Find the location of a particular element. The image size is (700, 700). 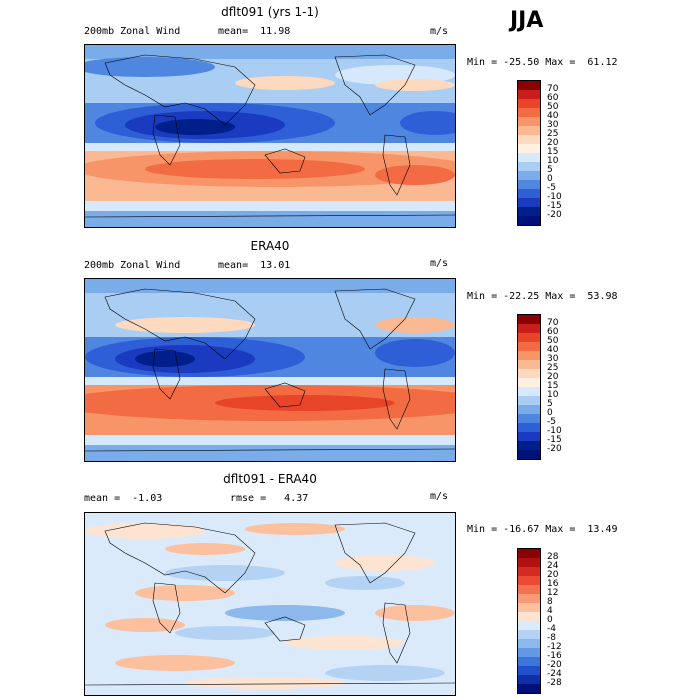

colorbar-tick-label: -4 is located at coordinates (551, 629).